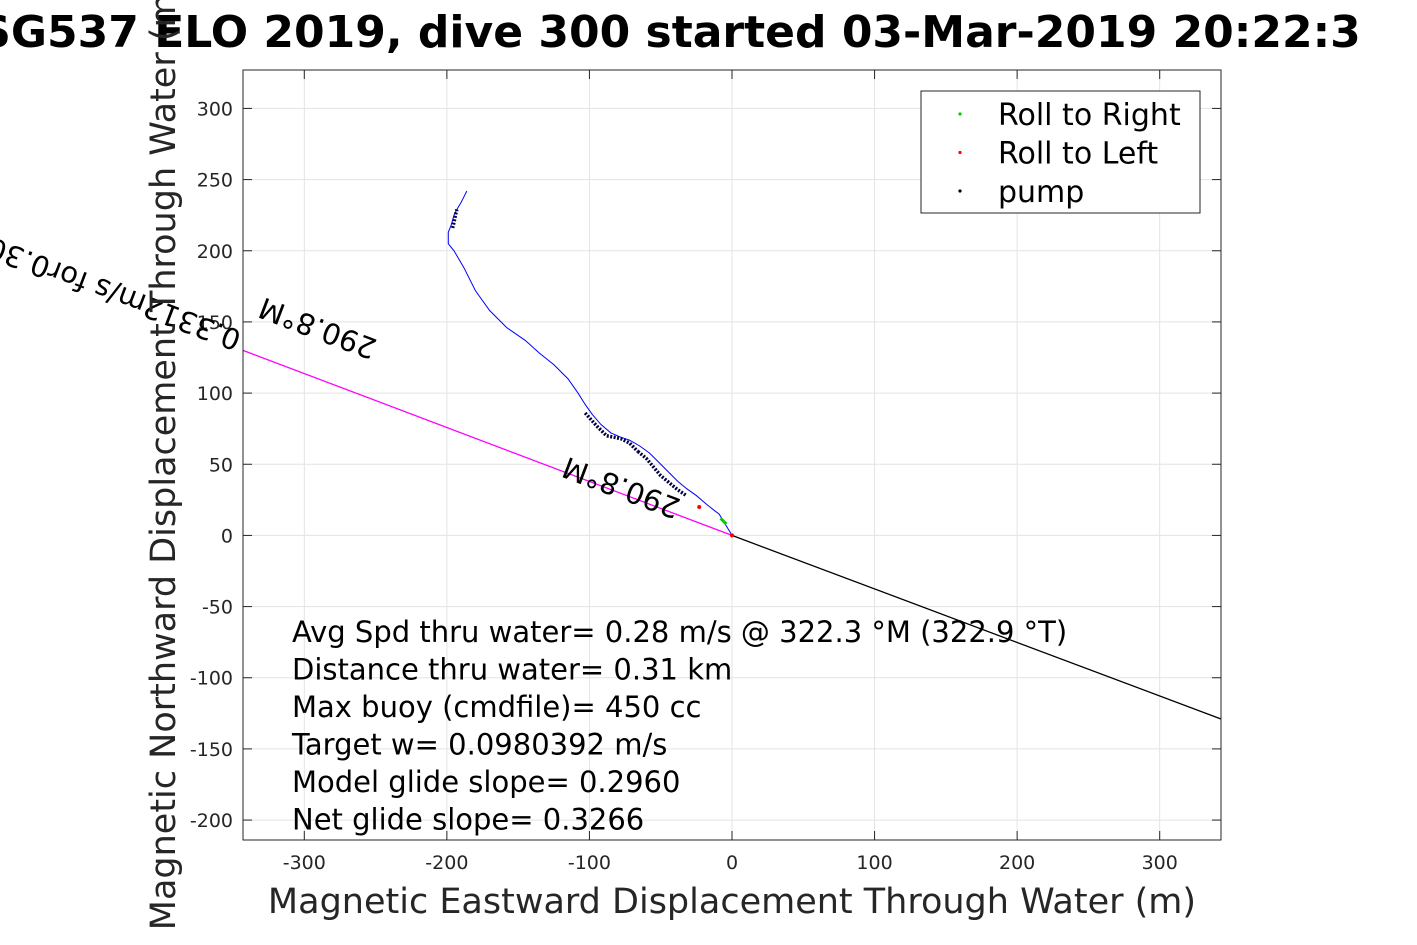 The height and width of the screenshot is (945, 1417). I want to click on y-tick-label: 300, so click(215, 109).